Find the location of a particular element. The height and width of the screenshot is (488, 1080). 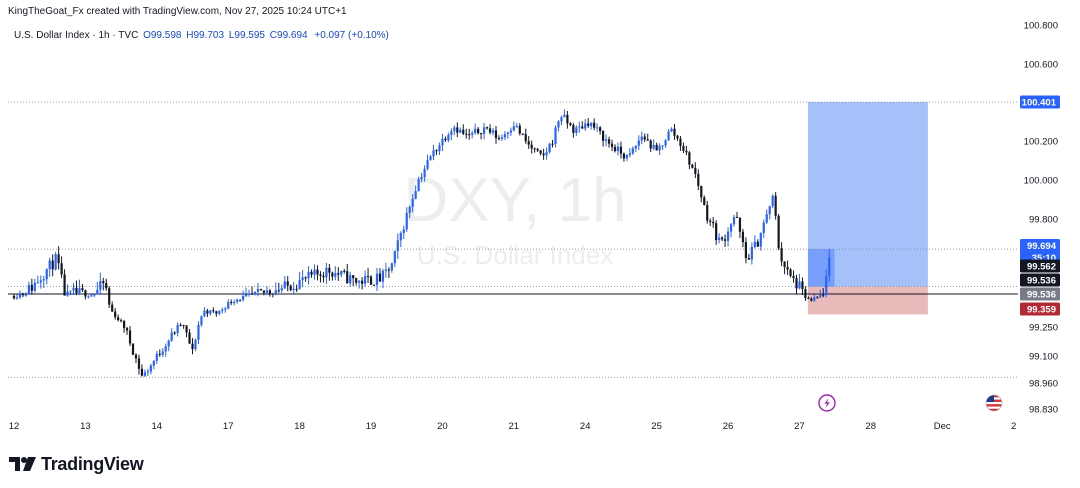

watermark-name: U.S. Dollar Index is located at coordinates (515, 255).